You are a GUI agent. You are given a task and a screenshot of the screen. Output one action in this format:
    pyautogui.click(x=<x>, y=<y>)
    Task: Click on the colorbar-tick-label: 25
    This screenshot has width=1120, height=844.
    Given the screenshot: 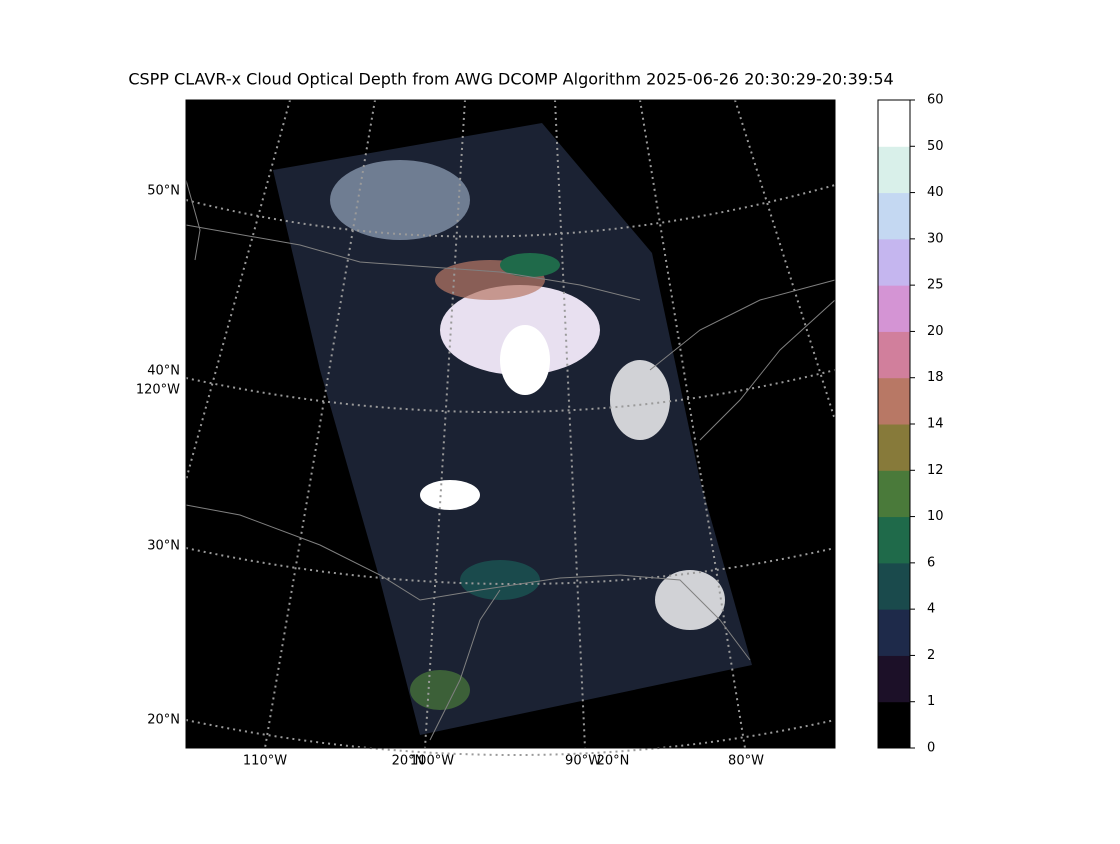 What is the action you would take?
    pyautogui.click(x=935, y=285)
    